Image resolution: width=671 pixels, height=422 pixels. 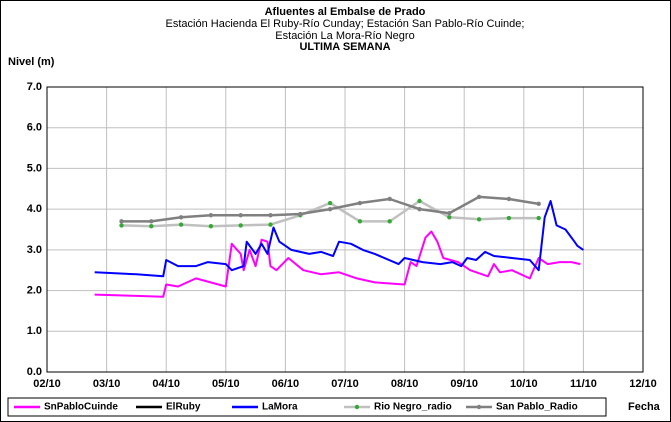 What do you see at coordinates (464, 384) in the screenshot?
I see `x-tick-label: 09/10` at bounding box center [464, 384].